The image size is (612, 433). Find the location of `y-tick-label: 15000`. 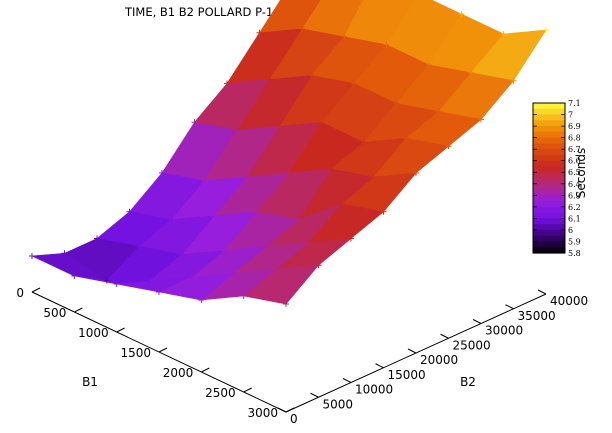

y-tick-label: 15000 is located at coordinates (407, 375).